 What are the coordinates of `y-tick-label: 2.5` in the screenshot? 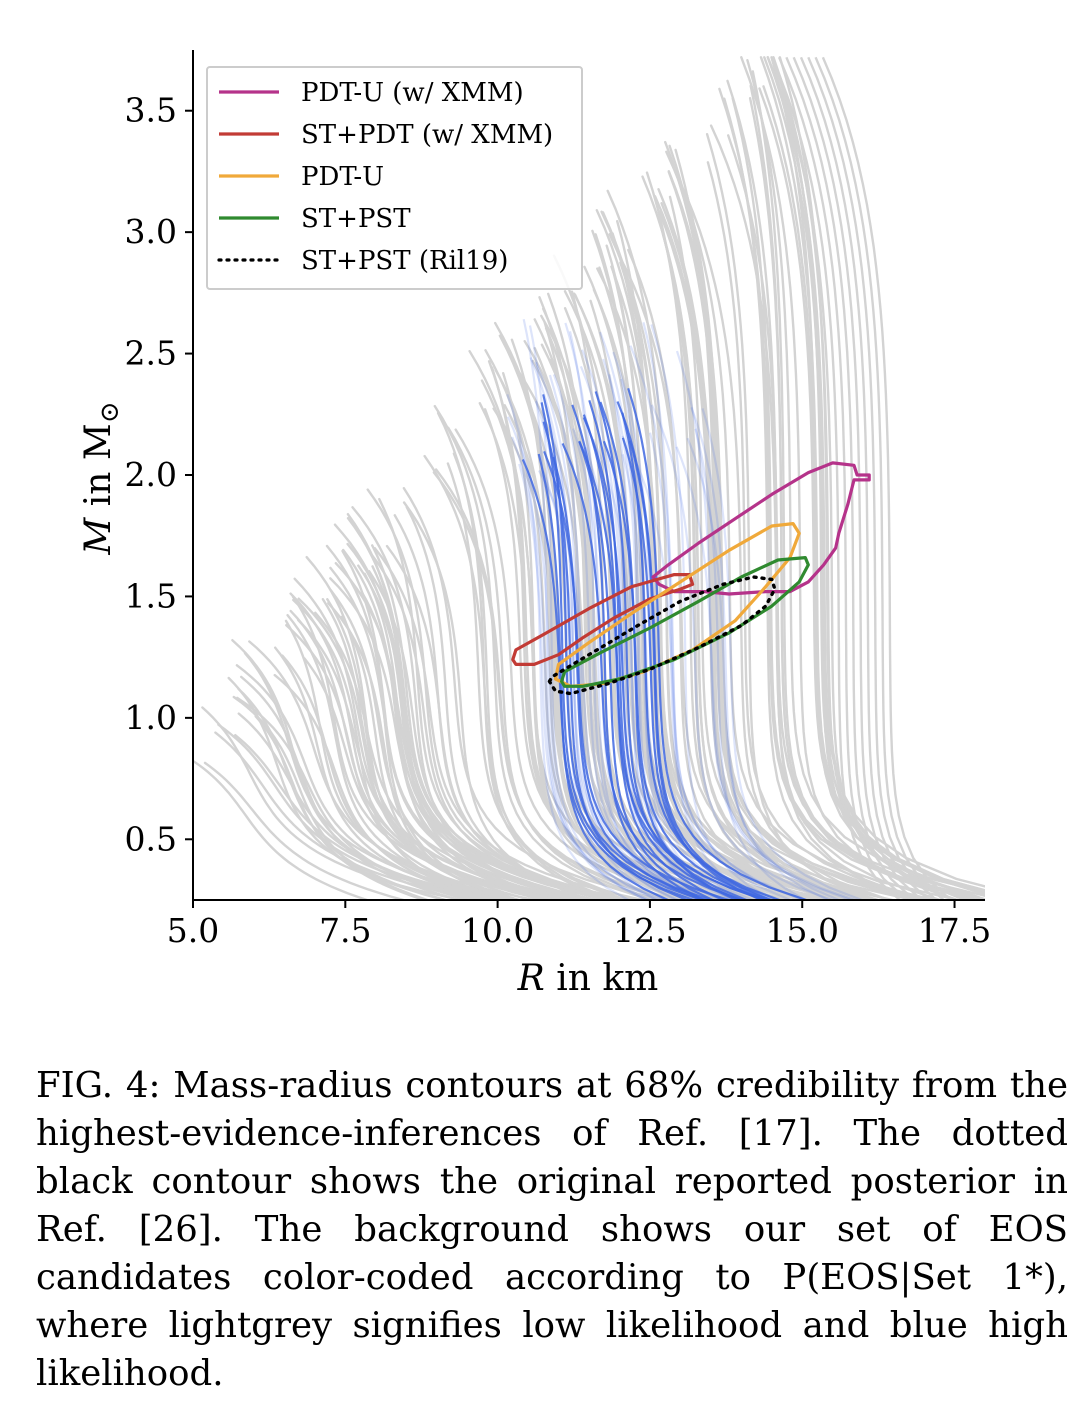 It's located at (151, 353).